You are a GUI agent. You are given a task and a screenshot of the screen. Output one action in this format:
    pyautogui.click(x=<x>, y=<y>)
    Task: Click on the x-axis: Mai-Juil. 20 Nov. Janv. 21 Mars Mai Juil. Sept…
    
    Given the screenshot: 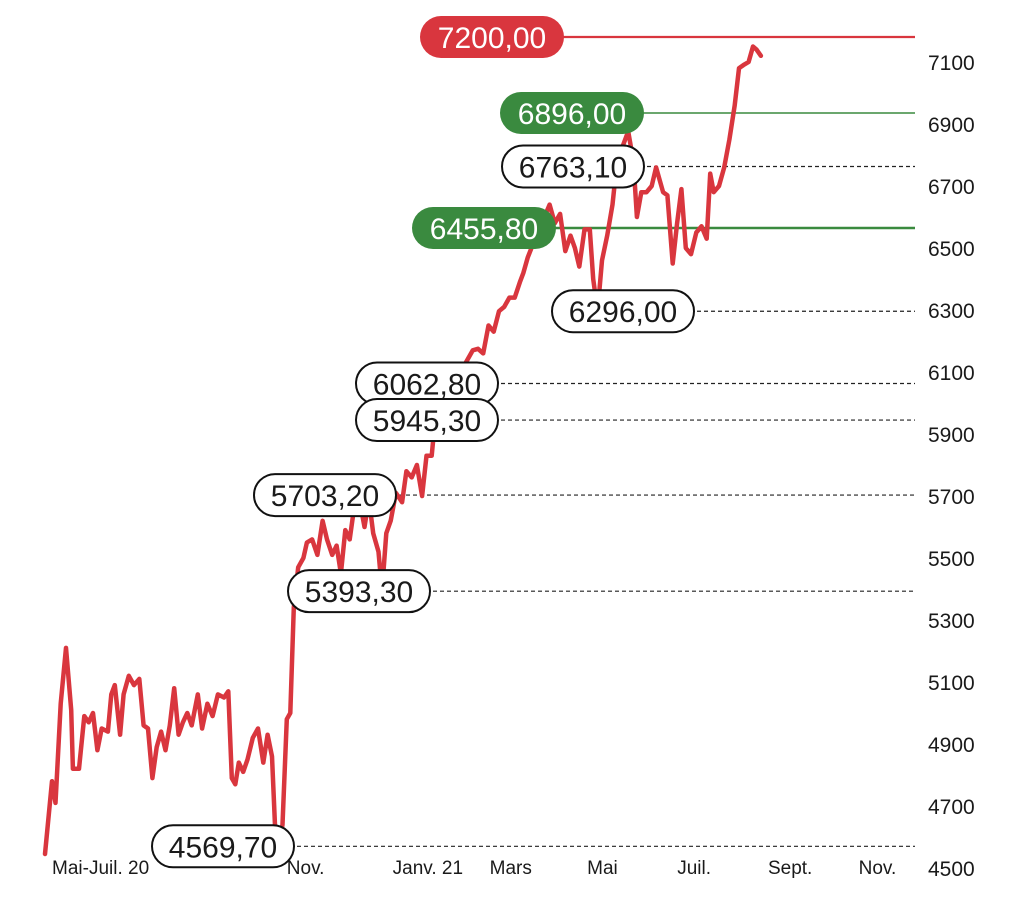 What is the action you would take?
    pyautogui.click(x=474, y=868)
    